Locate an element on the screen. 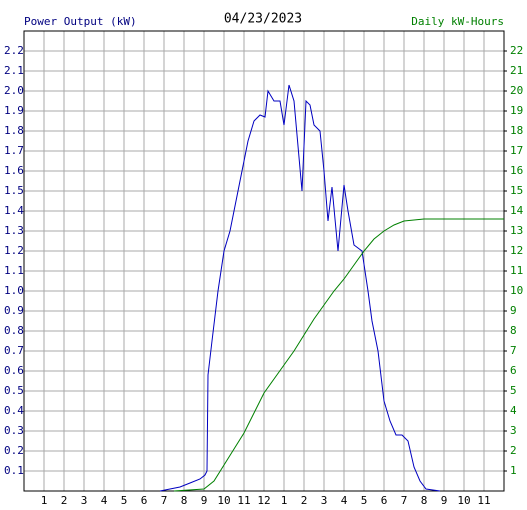  y2-tick-label: 15 is located at coordinates (516, 190).